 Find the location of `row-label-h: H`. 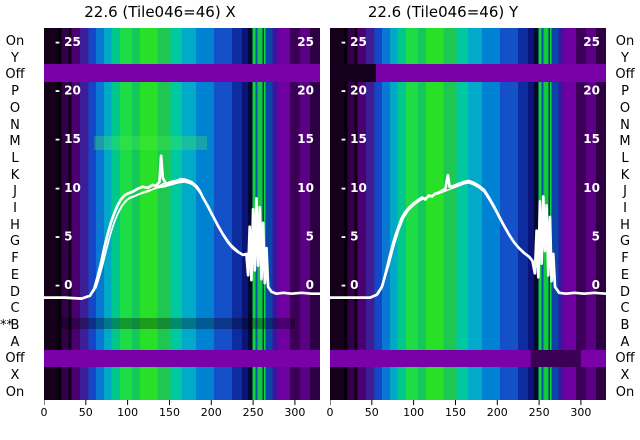

row-label-h: H is located at coordinates (625, 225).